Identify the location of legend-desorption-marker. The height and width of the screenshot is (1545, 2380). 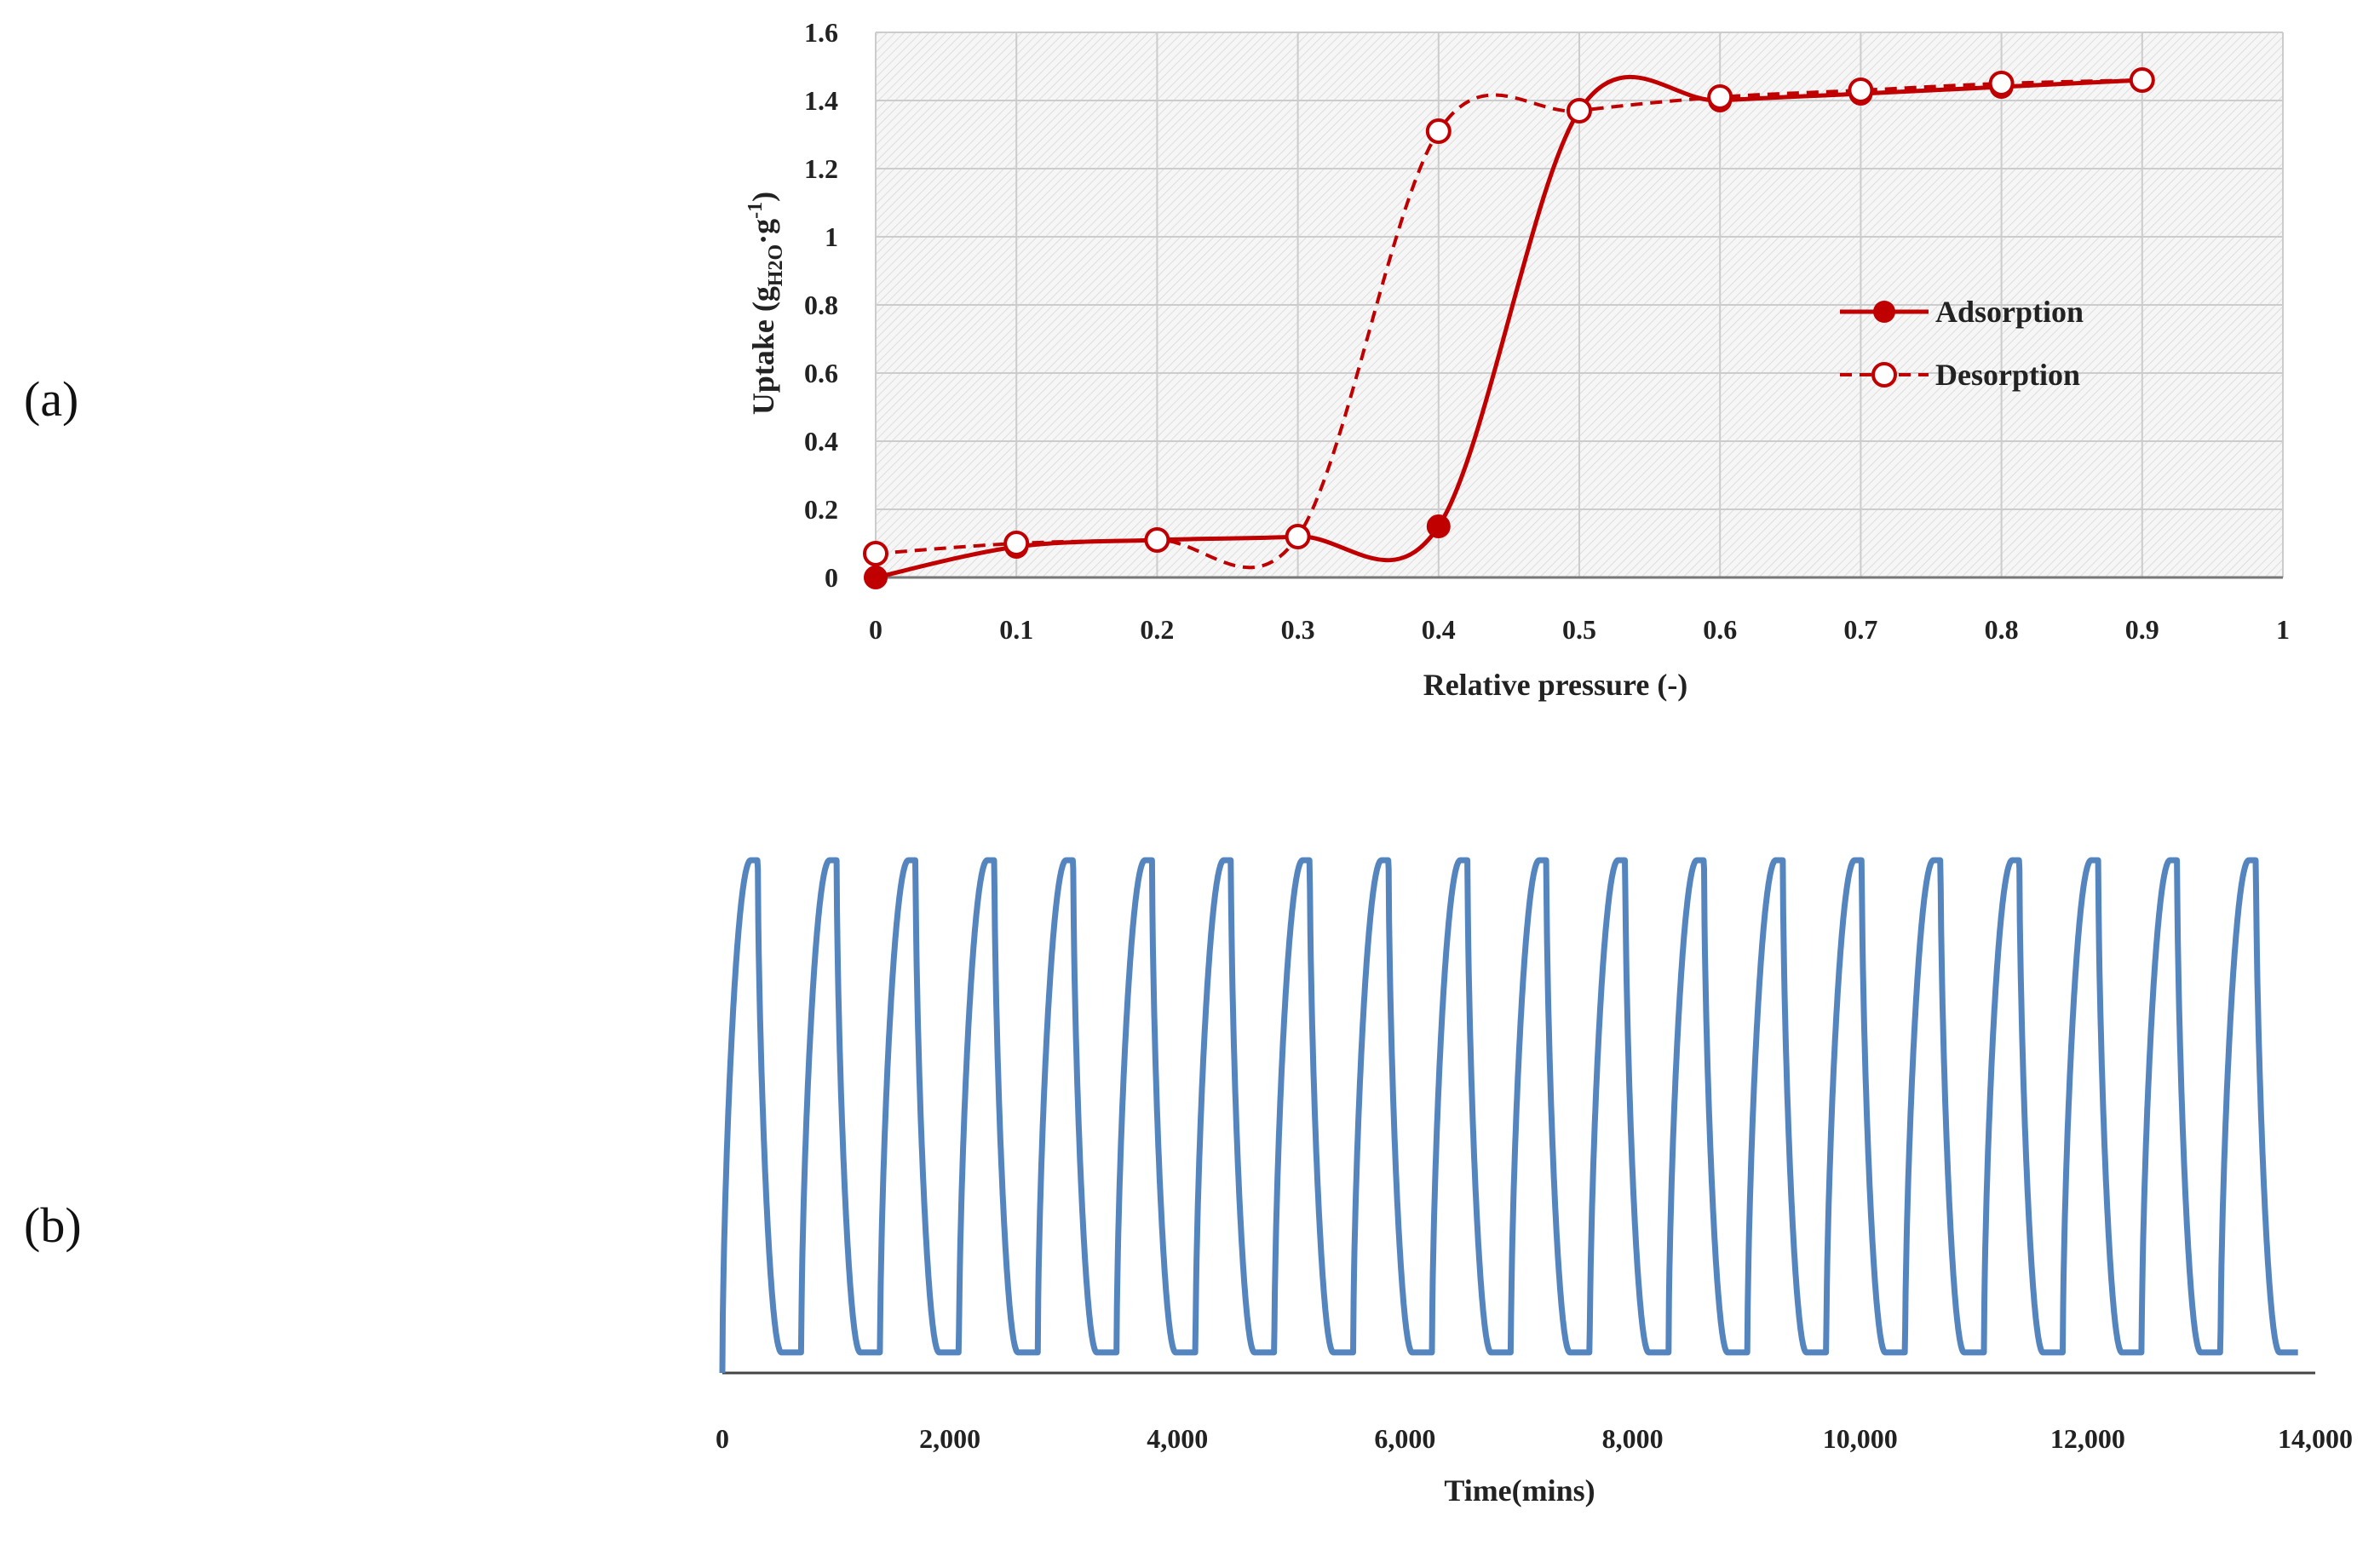
(1884, 375).